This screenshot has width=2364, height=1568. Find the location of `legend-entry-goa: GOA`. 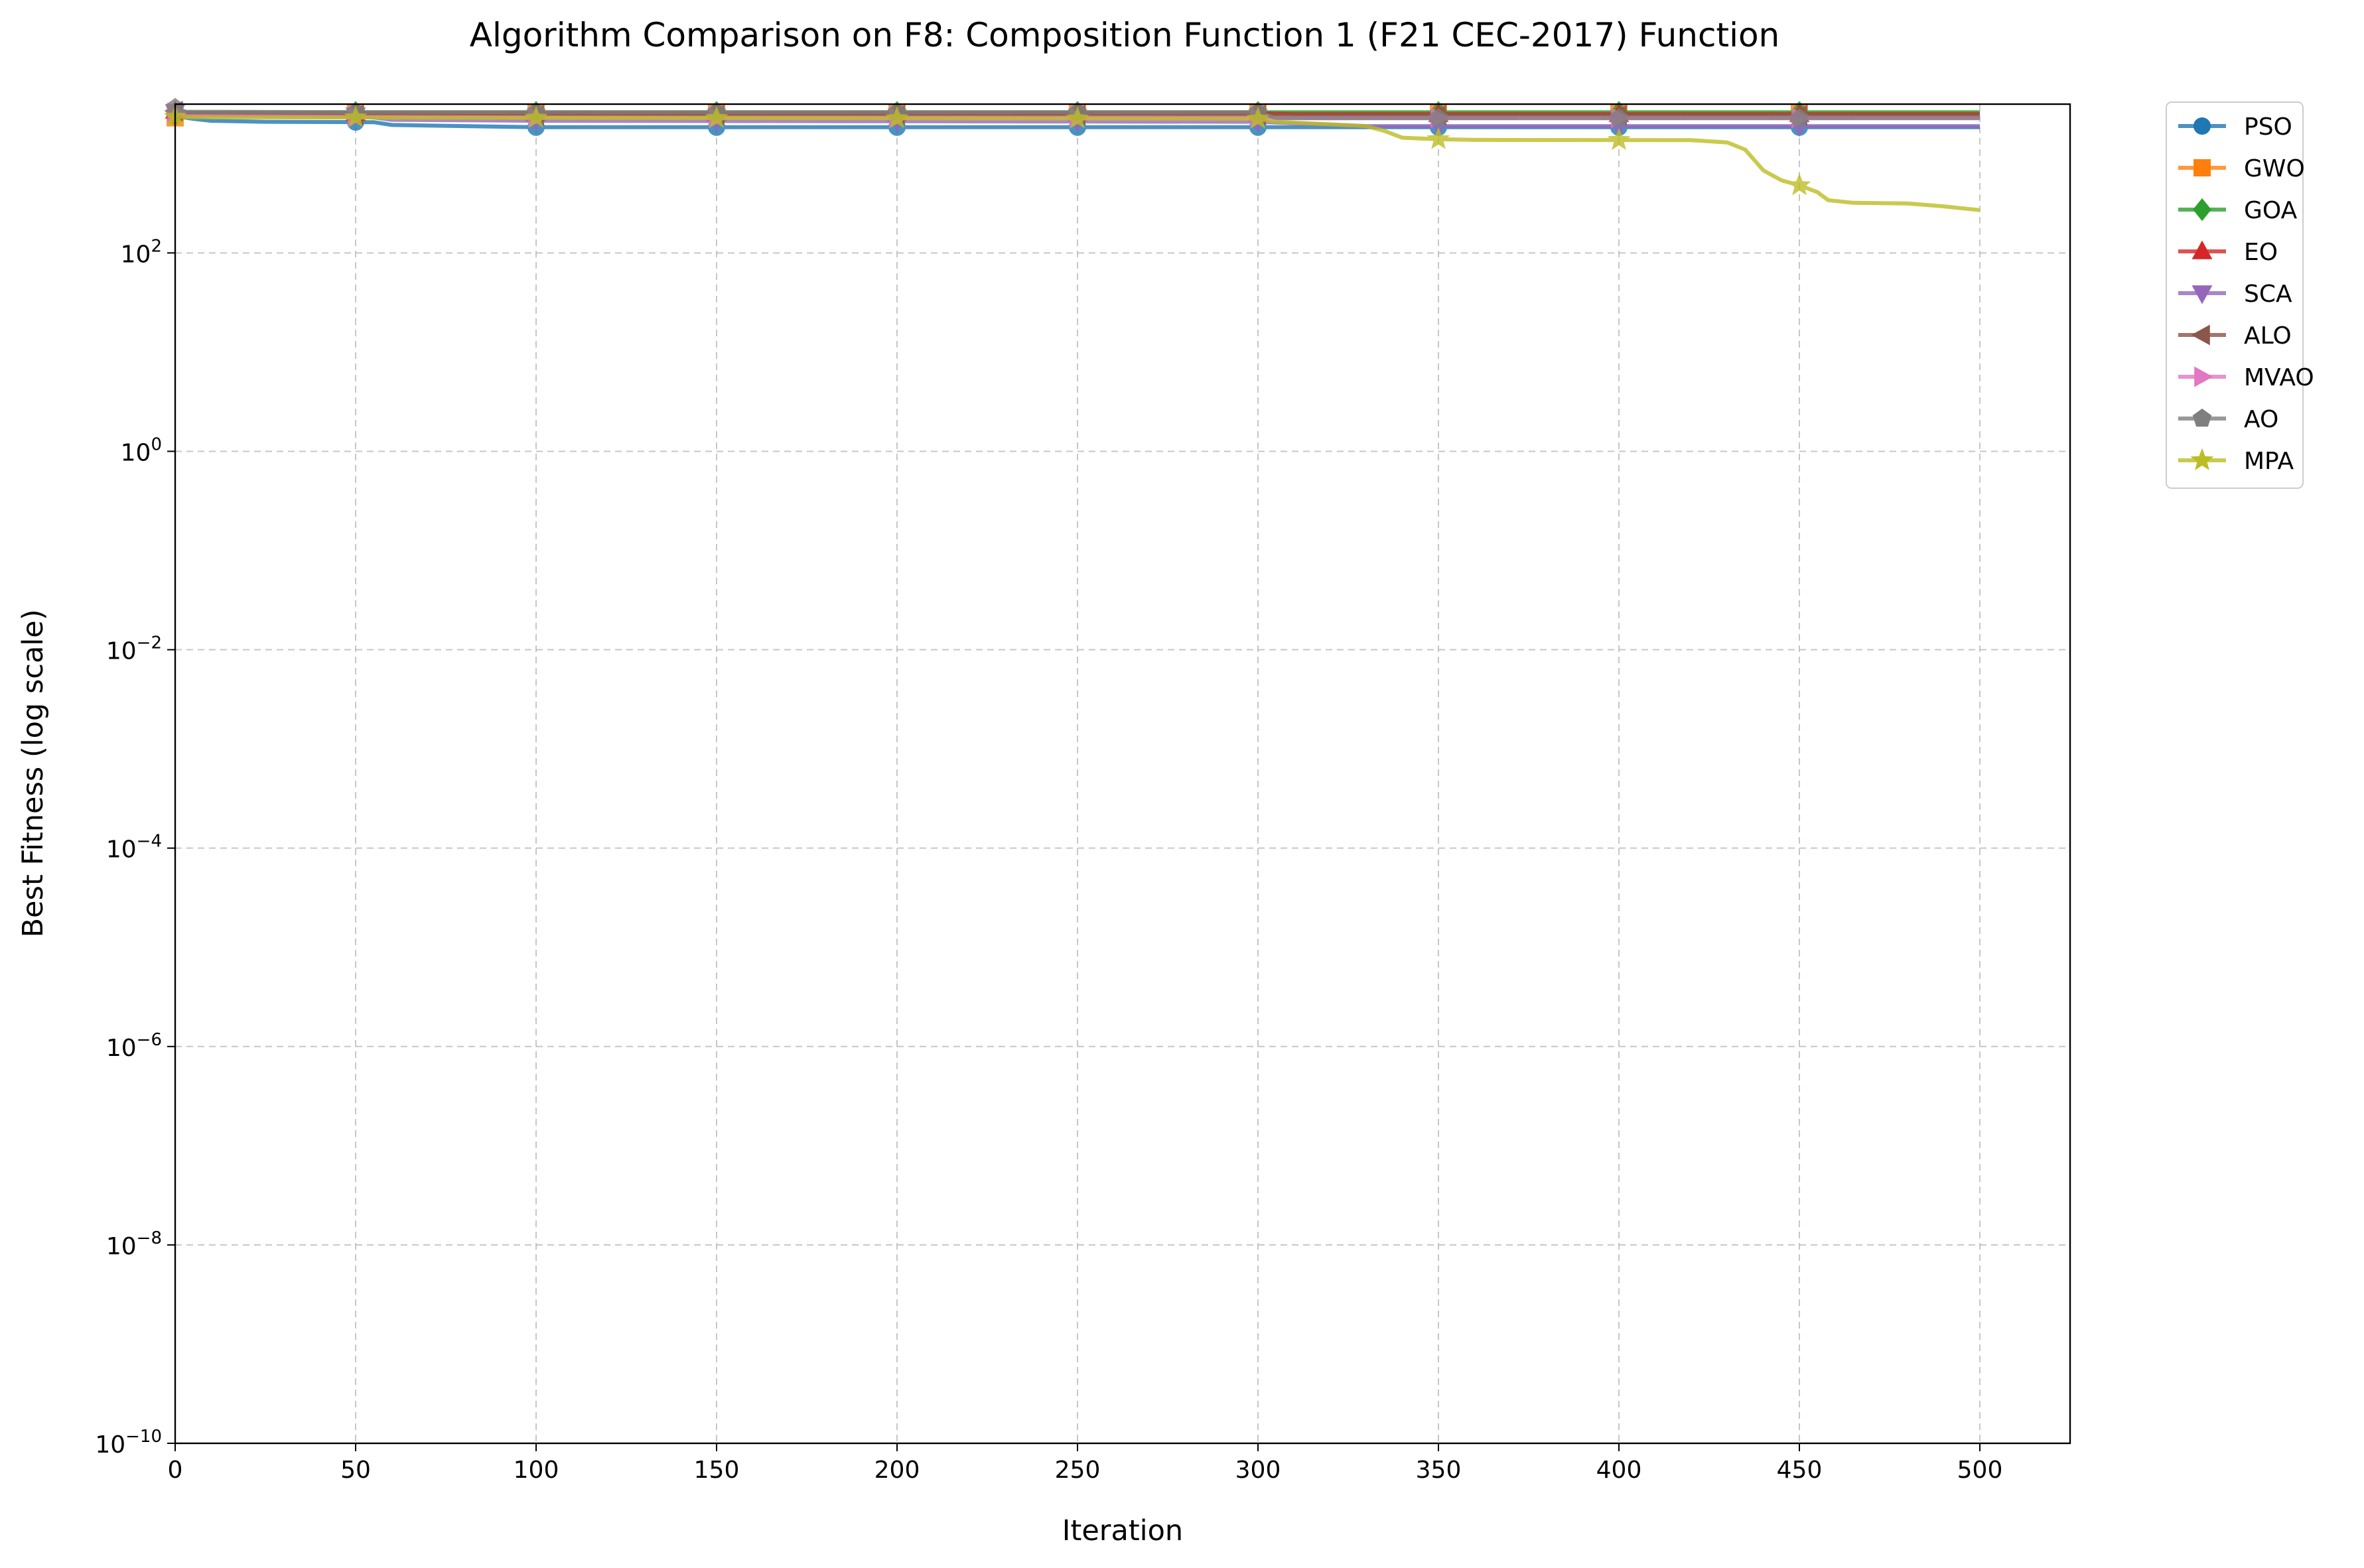

legend-entry-goa: GOA is located at coordinates (2238, 211).